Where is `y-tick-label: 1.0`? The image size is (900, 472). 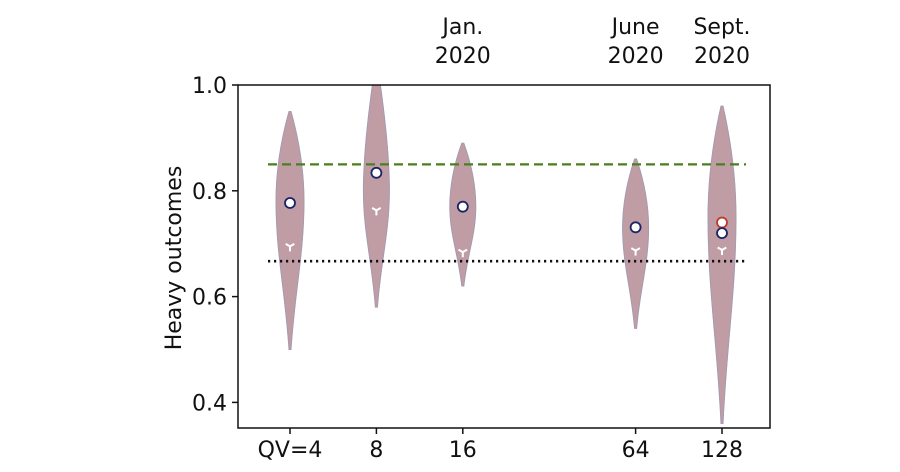 y-tick-label: 1.0 is located at coordinates (209, 86).